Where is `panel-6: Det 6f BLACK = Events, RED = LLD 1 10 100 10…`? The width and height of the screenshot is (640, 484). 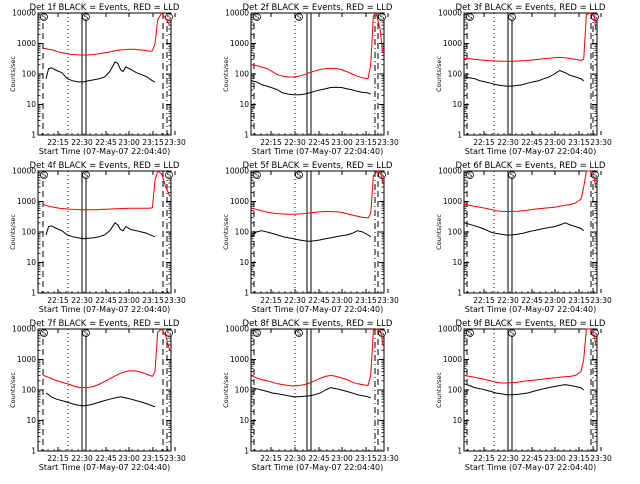
panel-6: Det 6f BLACK = Events, RED = LLD 1 10 100 10… is located at coordinates (523, 237).